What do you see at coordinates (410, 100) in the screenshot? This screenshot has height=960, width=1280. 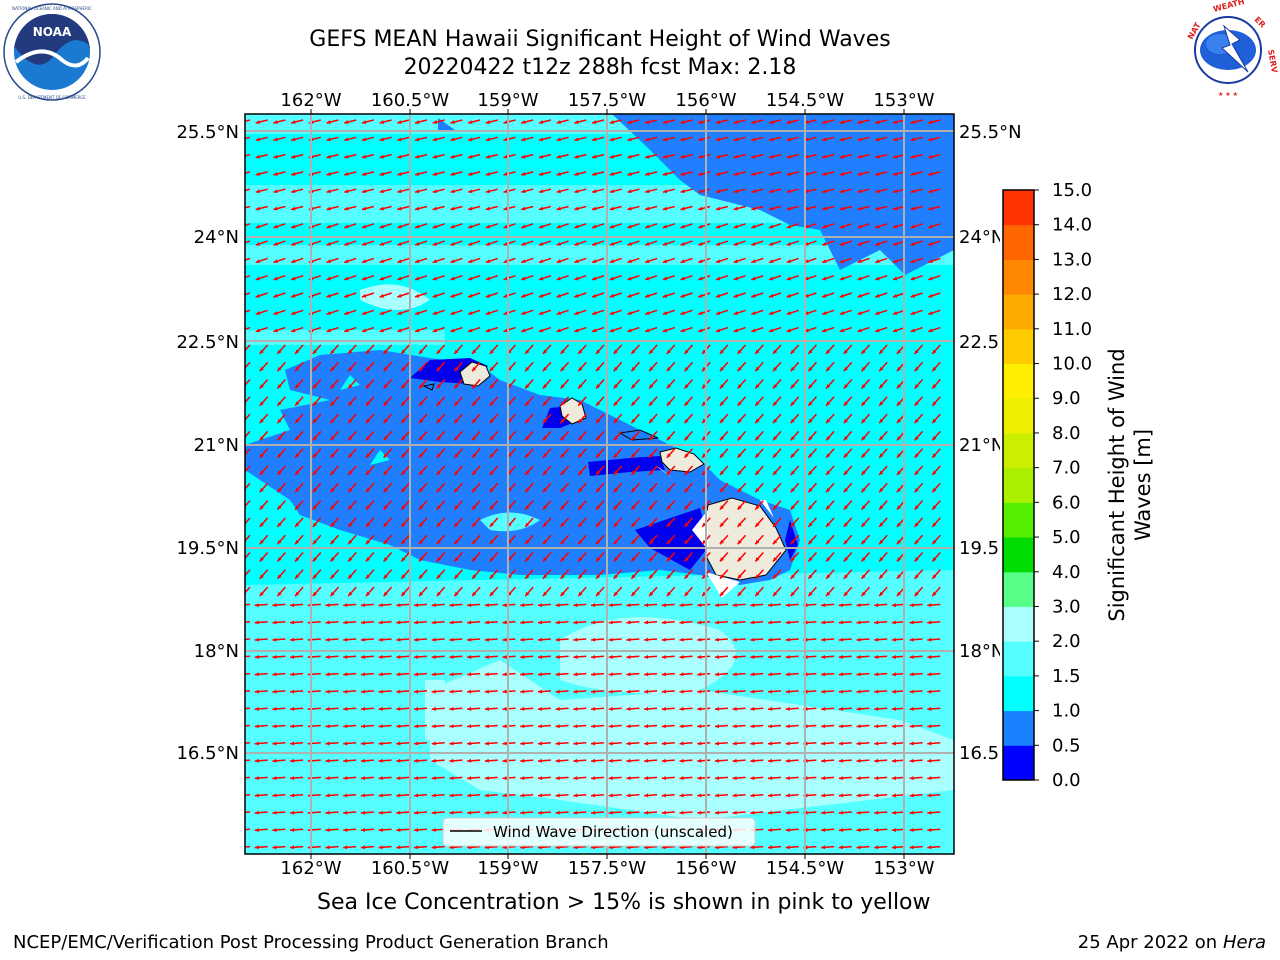 I see `lon-label-top-2: 160.5°W` at bounding box center [410, 100].